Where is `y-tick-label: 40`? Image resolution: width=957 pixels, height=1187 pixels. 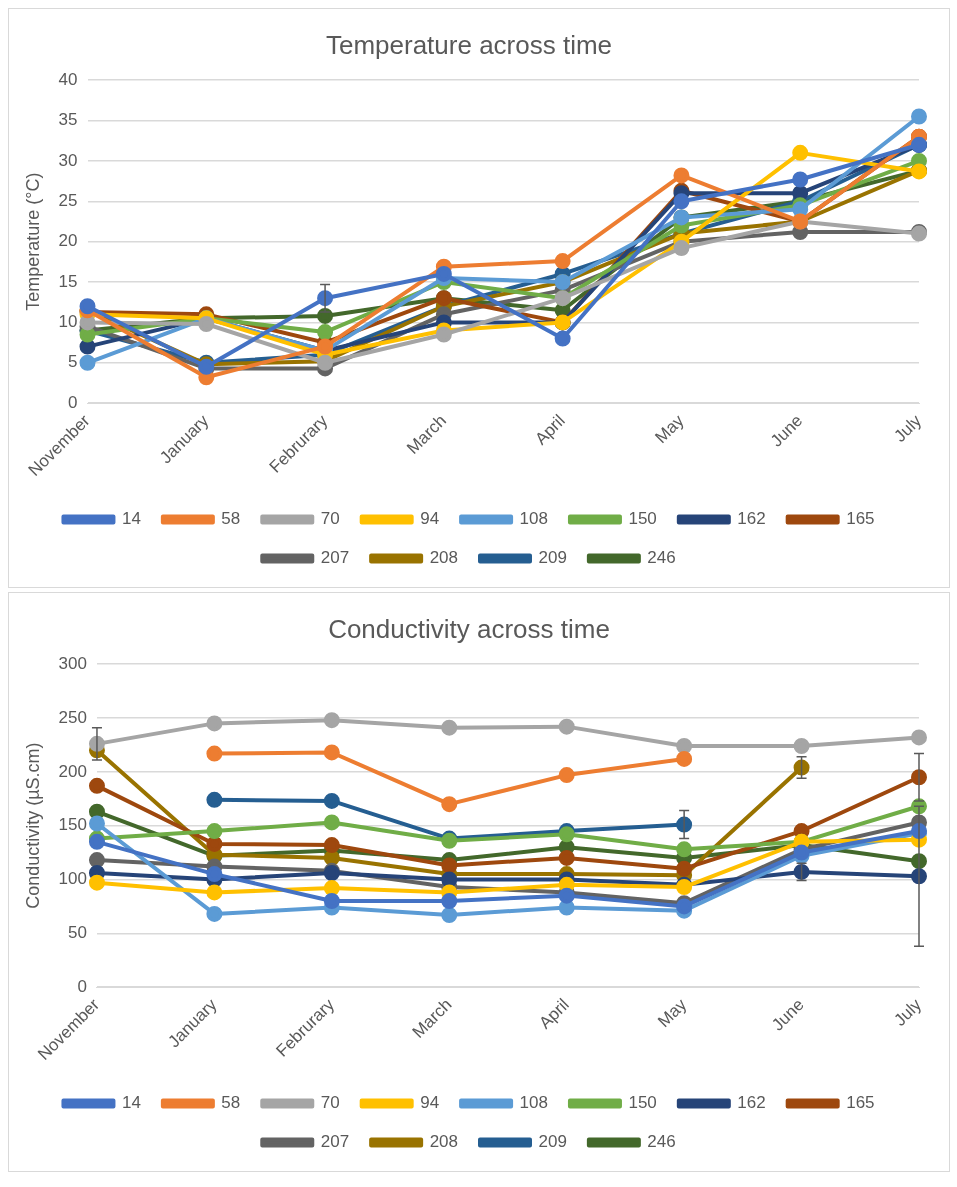
y-tick-label: 40 is located at coordinates (68, 79).